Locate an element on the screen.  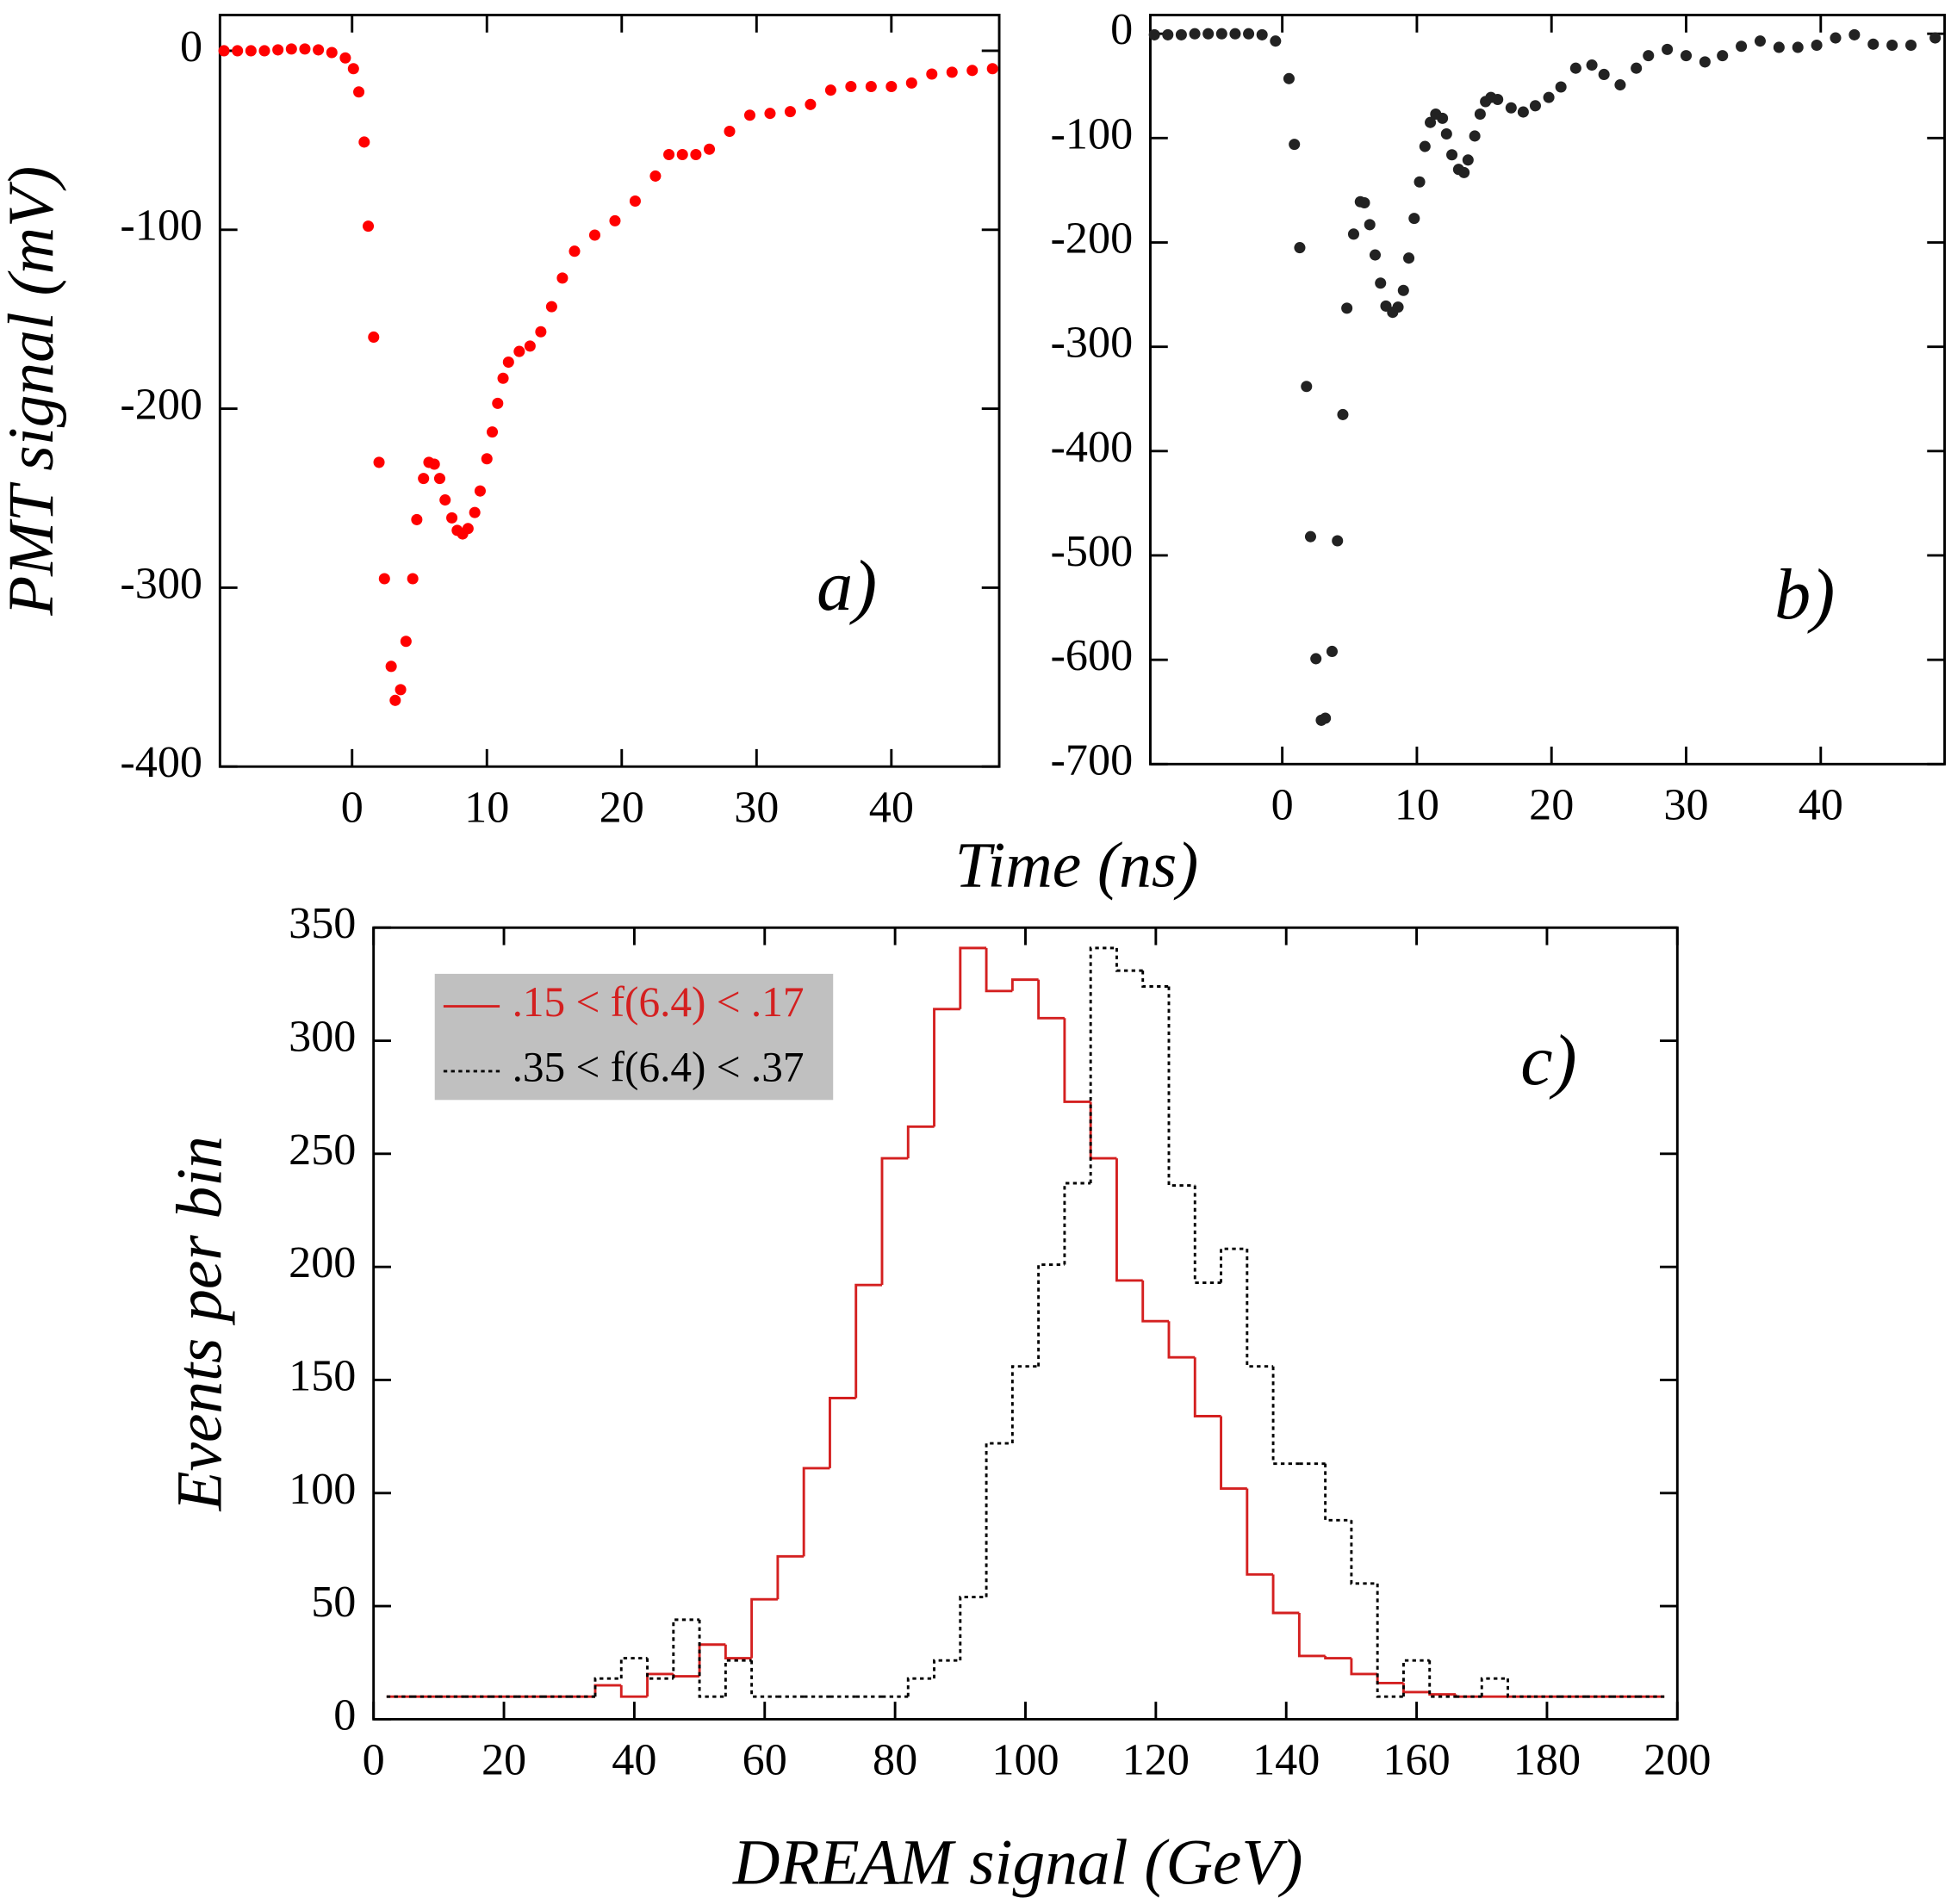
y-tick-label: 350 is located at coordinates (322, 923).